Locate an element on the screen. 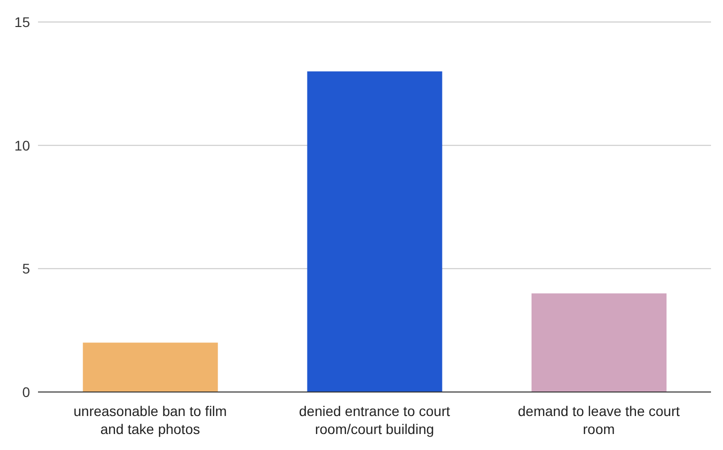 This screenshot has width=723, height=450. x-tick-label: unreasonable ban to film and take photos is located at coordinates (150, 420).